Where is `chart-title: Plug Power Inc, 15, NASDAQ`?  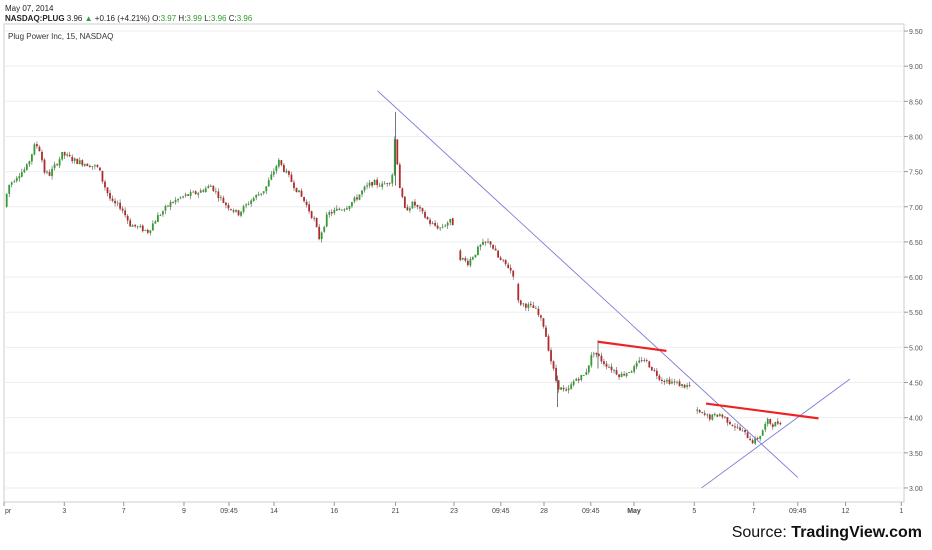
chart-title: Plug Power Inc, 15, NASDAQ is located at coordinates (61, 36).